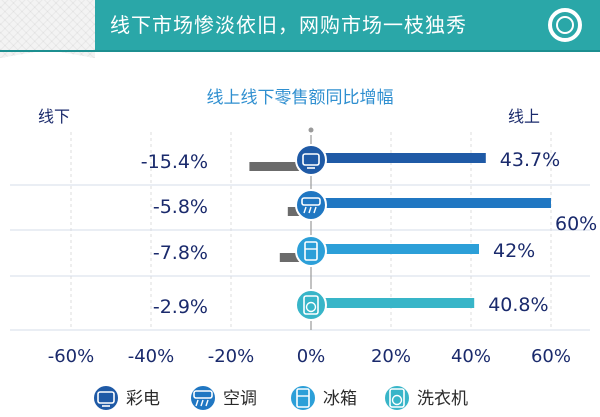 This screenshot has height=417, width=600. What do you see at coordinates (311, 356) in the screenshot?
I see `x-tick-label: 0%` at bounding box center [311, 356].